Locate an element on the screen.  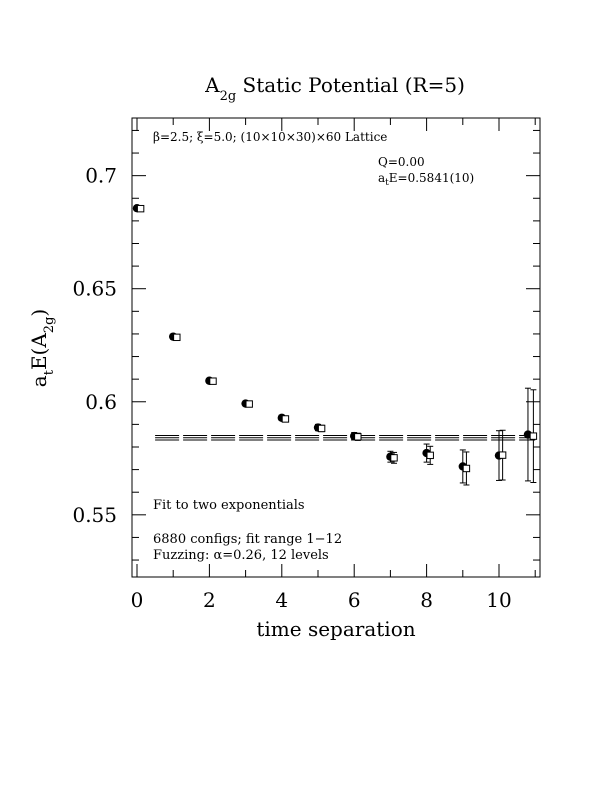
y-axis-label: atE(A2g) is located at coordinates (42, 348).